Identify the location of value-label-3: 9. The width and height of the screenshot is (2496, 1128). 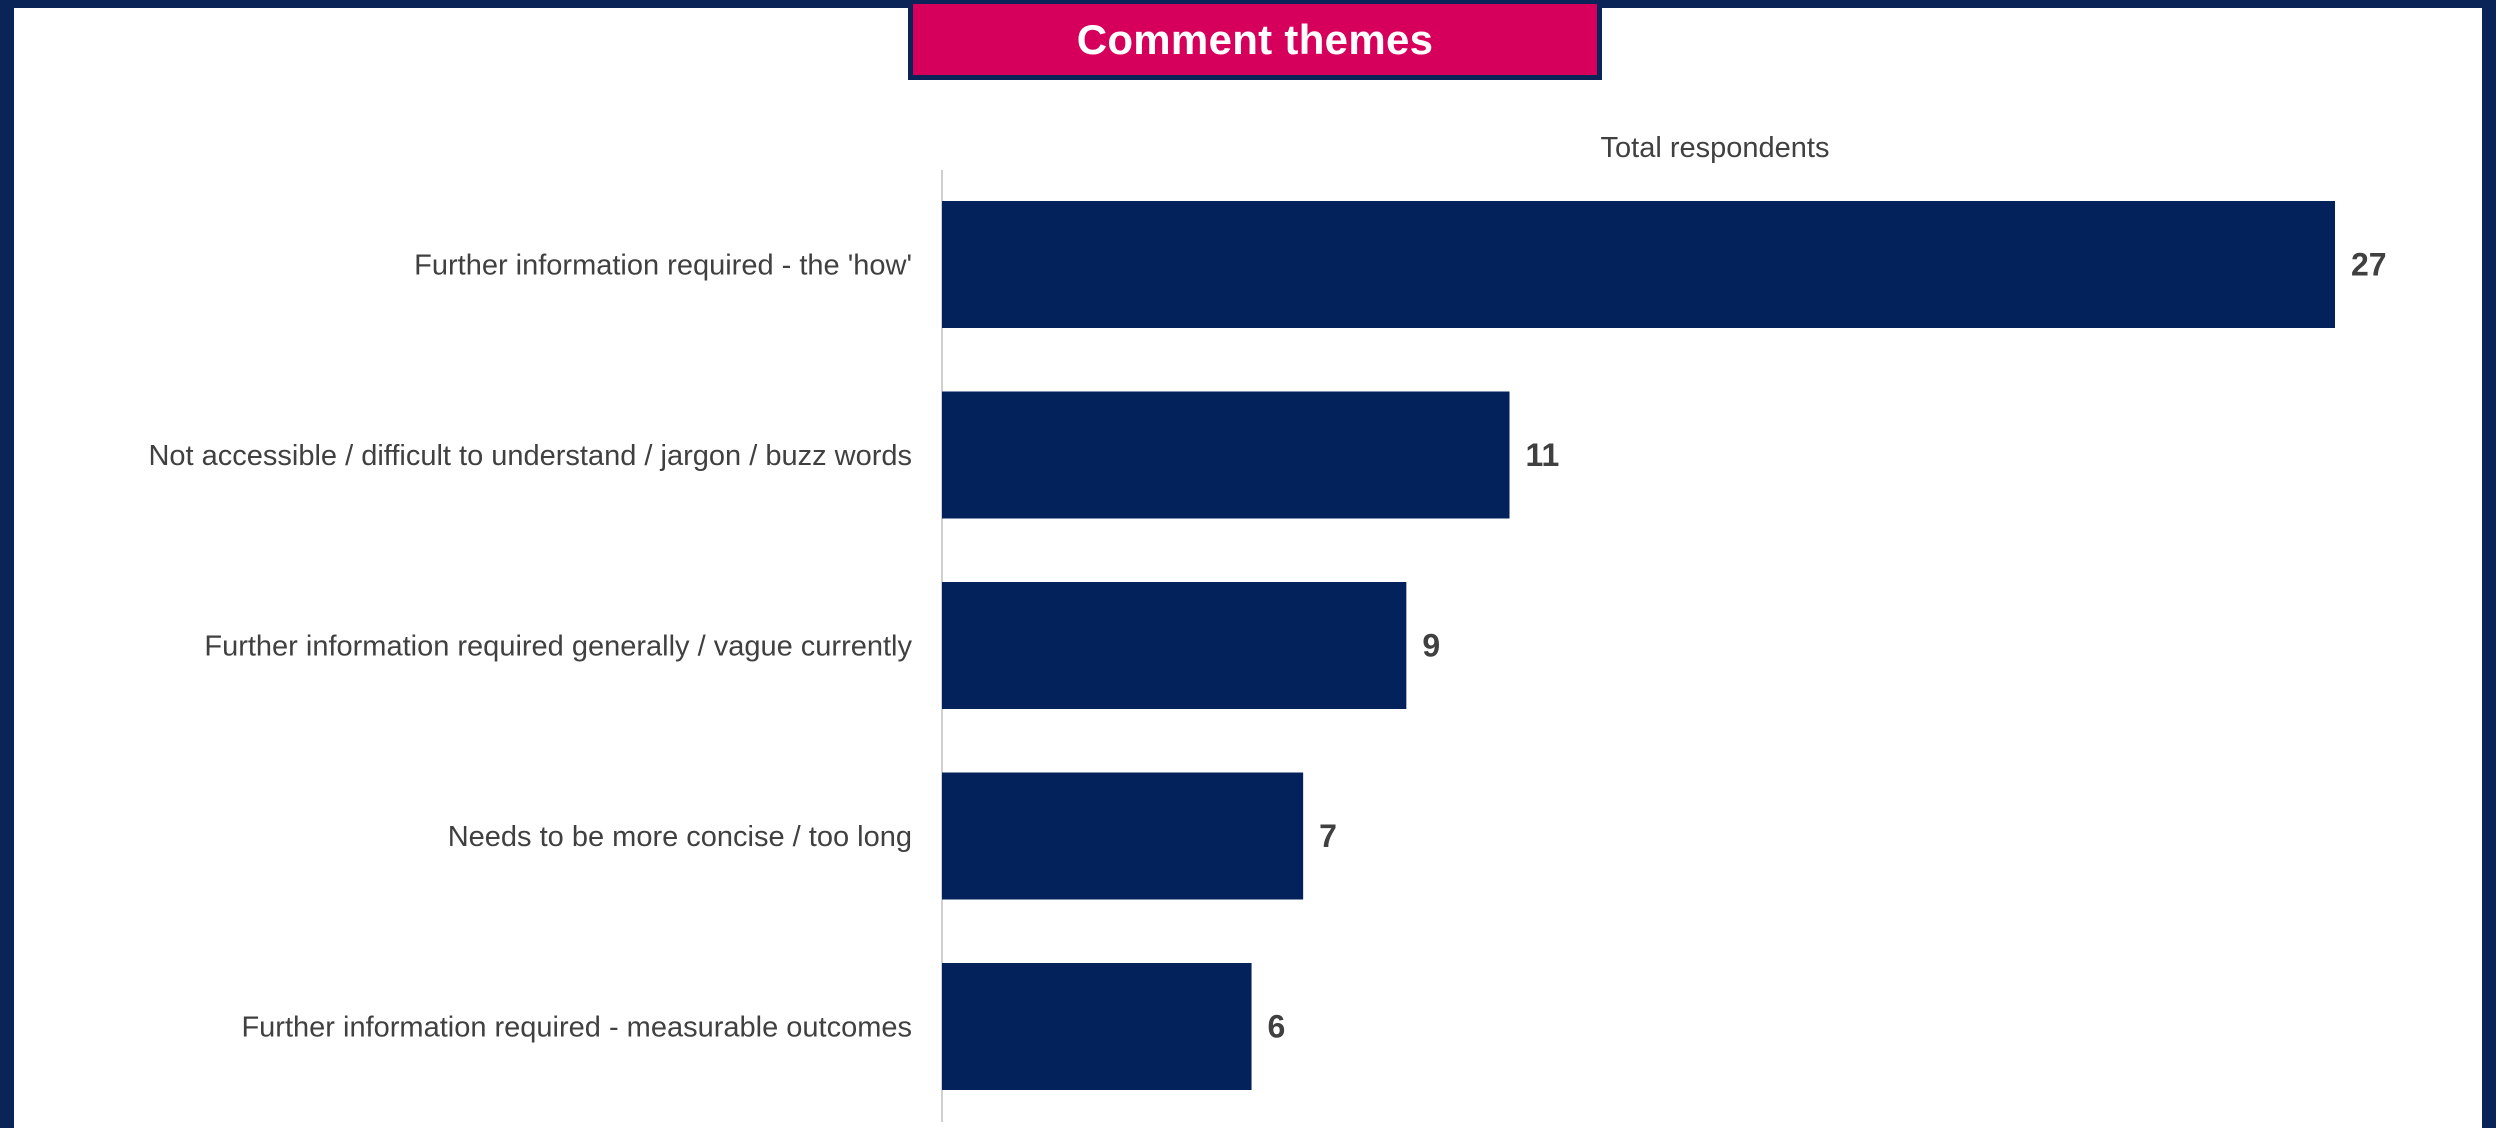
(1431, 646).